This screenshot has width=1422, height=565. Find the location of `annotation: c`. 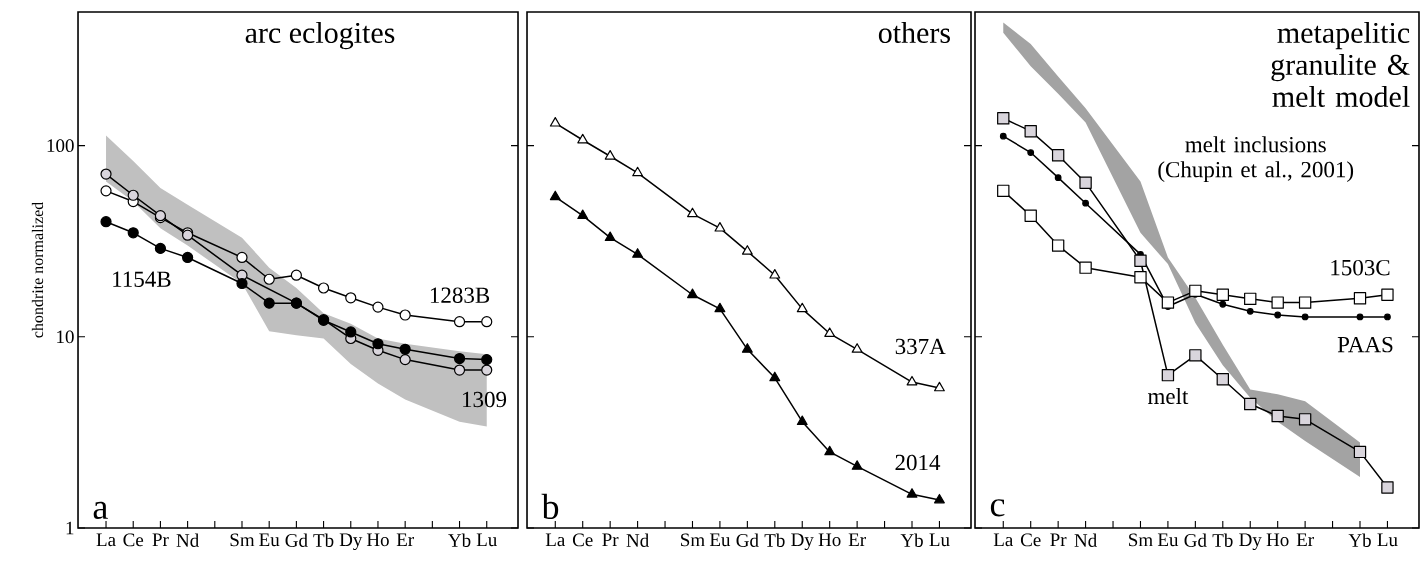

annotation: c is located at coordinates (997, 508).